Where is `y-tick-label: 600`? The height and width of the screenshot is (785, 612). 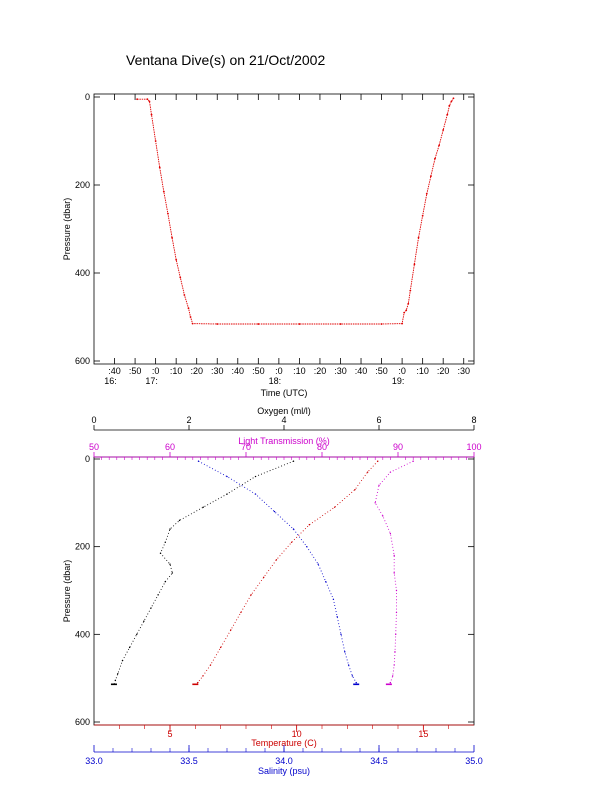
y-tick-label: 600 is located at coordinates (82, 722).